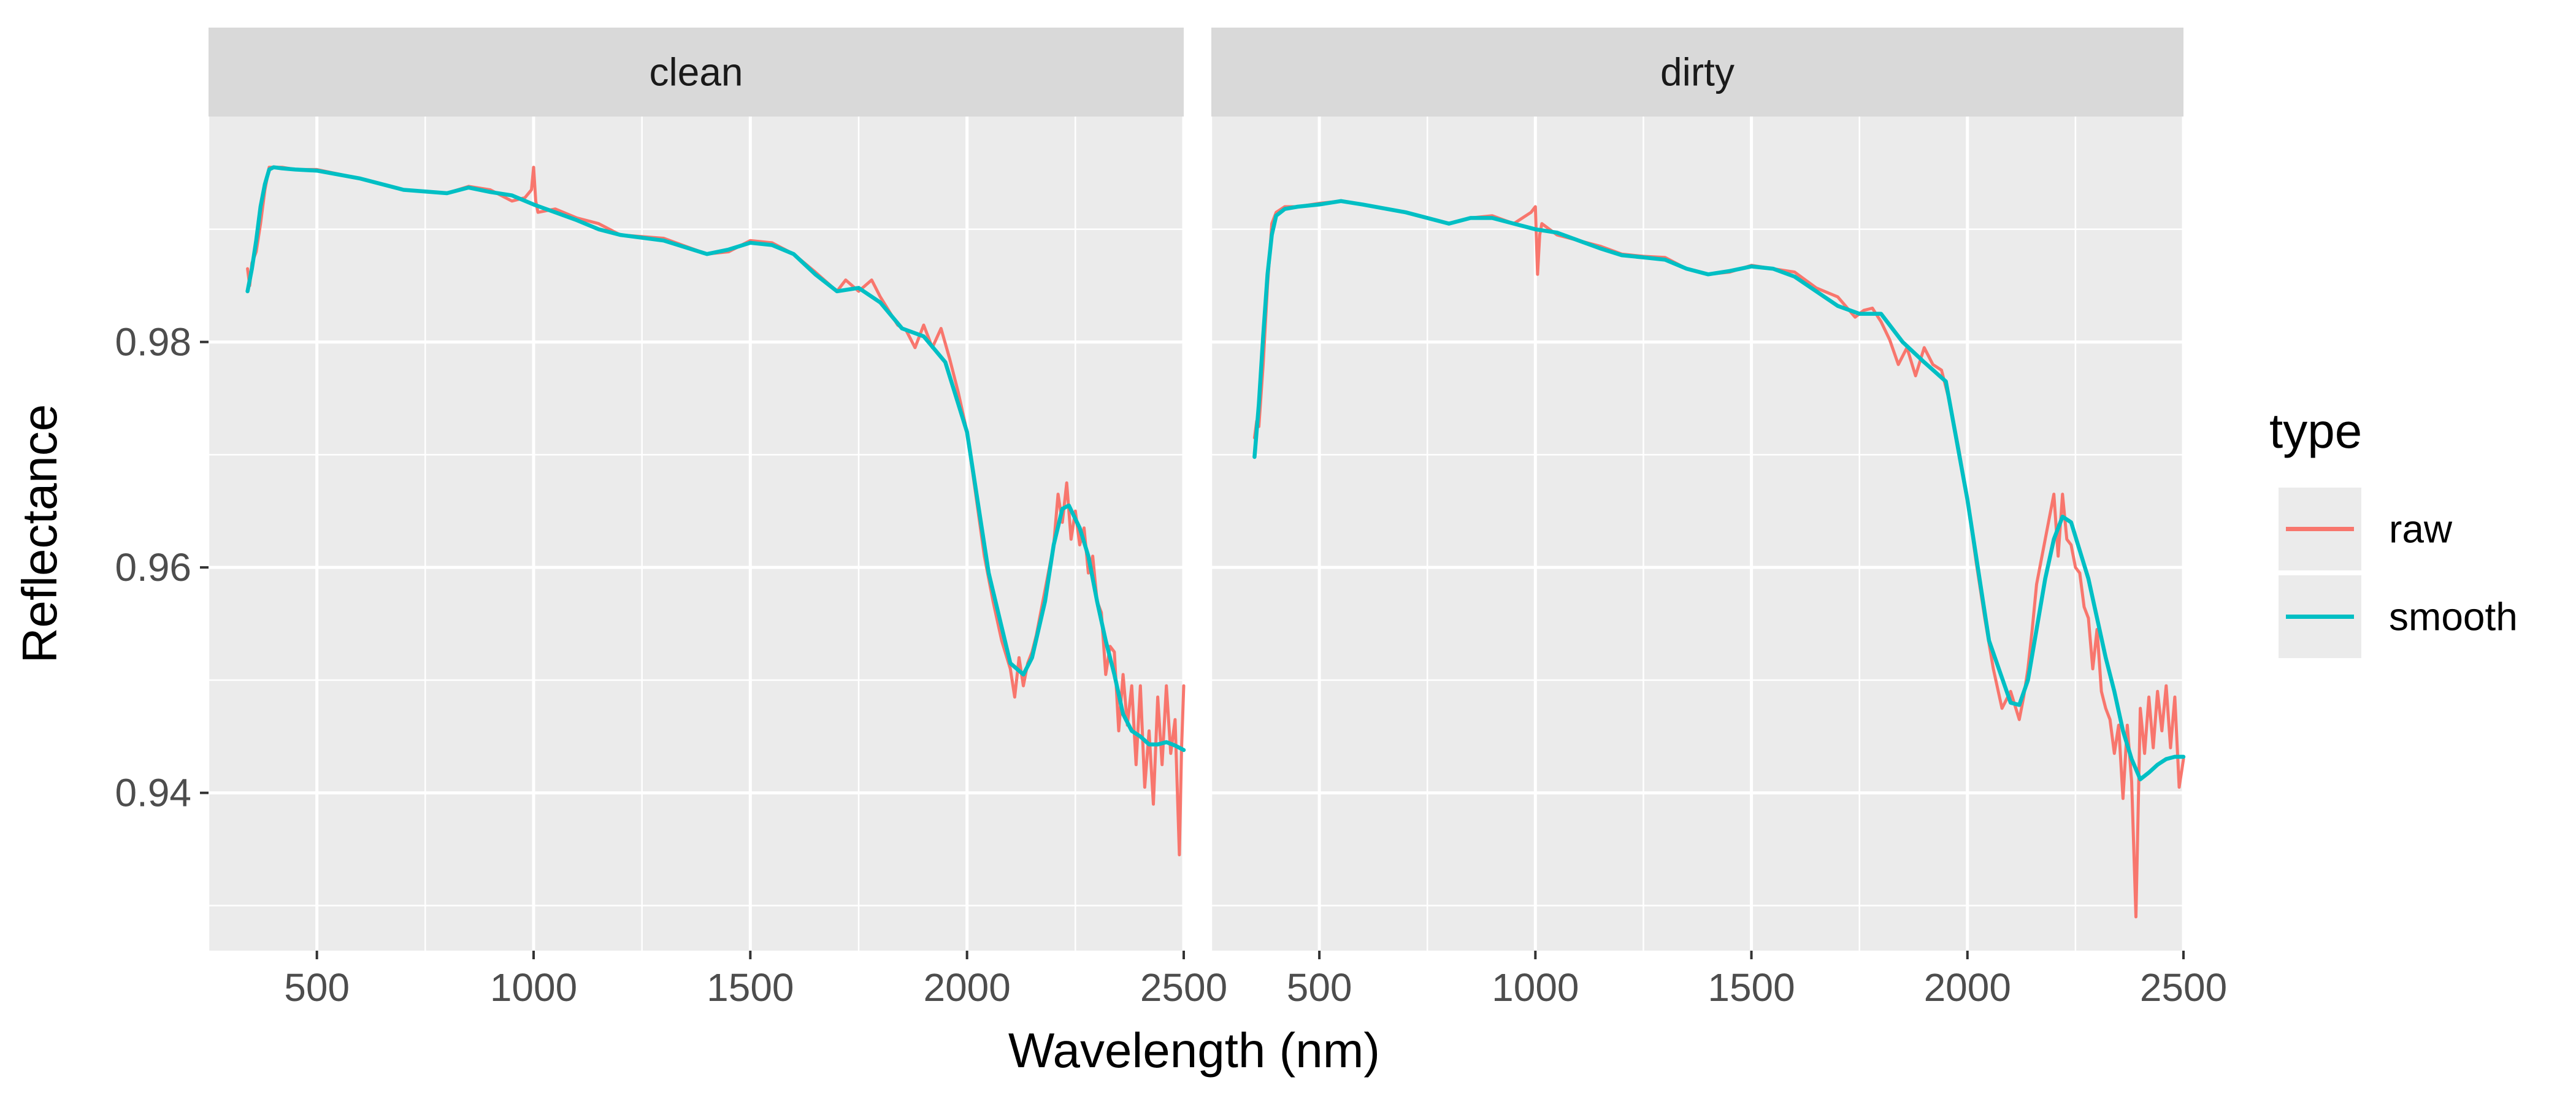  Describe the element at coordinates (1194, 1050) in the screenshot. I see `x-axis-title: Wavelength (nm)` at that location.